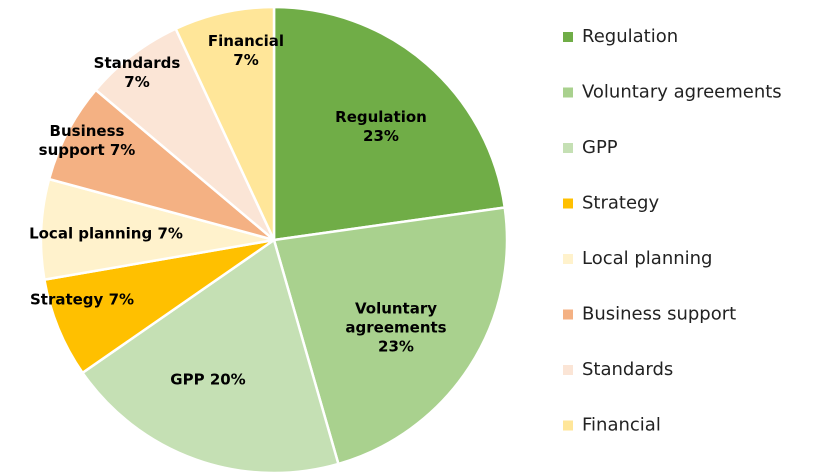  I want to click on slice-value: 20%, so click(227, 379).